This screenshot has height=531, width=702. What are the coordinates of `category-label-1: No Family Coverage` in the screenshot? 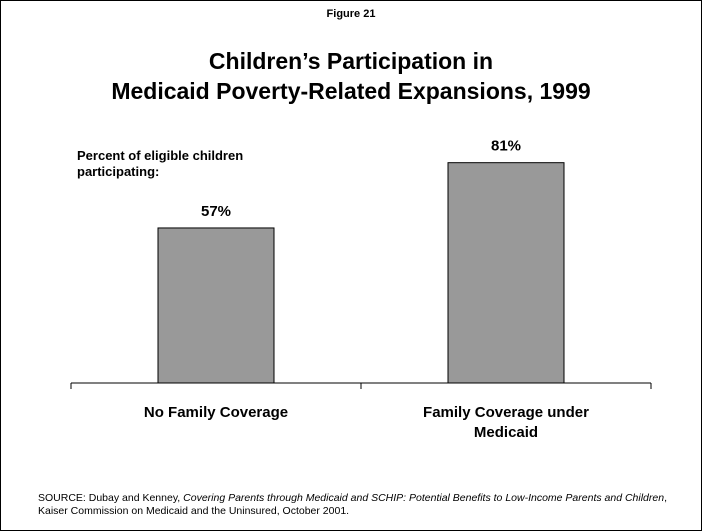 It's located at (216, 413).